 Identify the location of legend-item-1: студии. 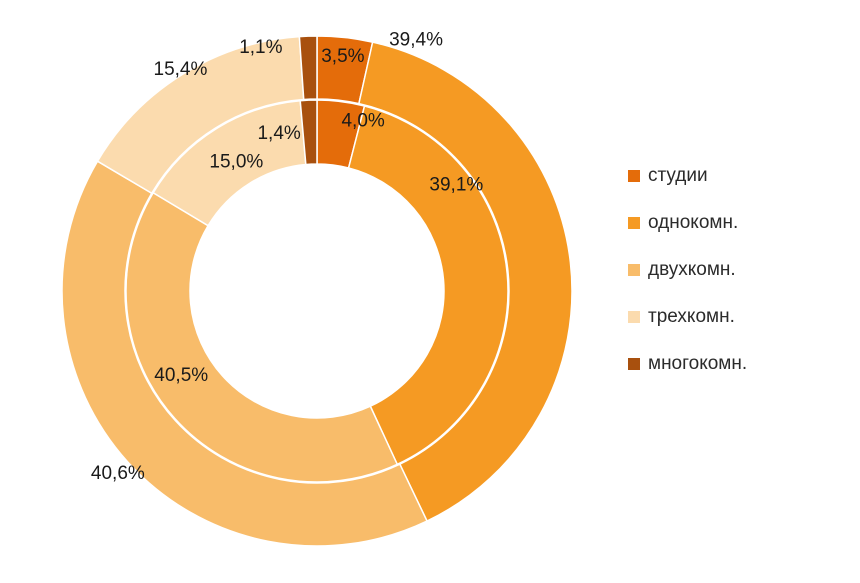
(687, 175).